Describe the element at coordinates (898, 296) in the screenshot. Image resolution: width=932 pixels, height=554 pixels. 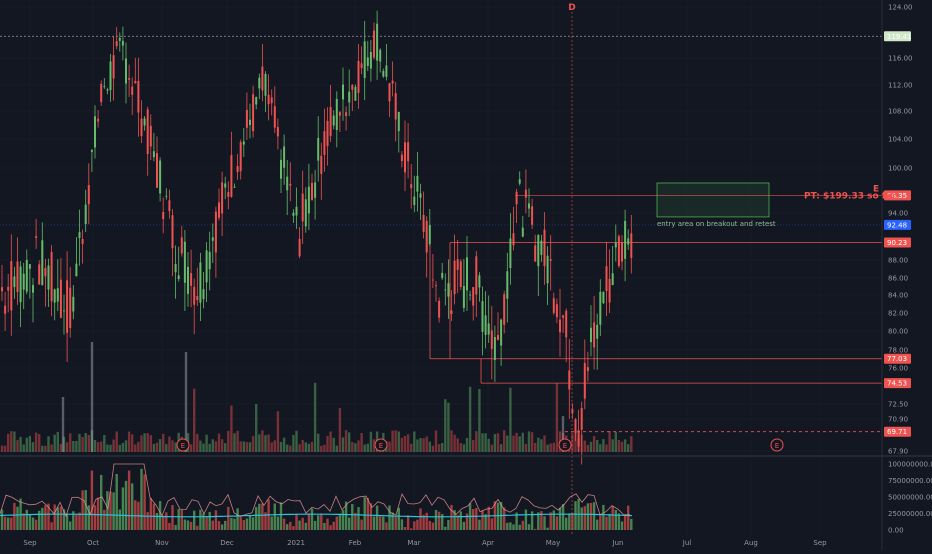
I see `y-tick-label: 84.00` at that location.